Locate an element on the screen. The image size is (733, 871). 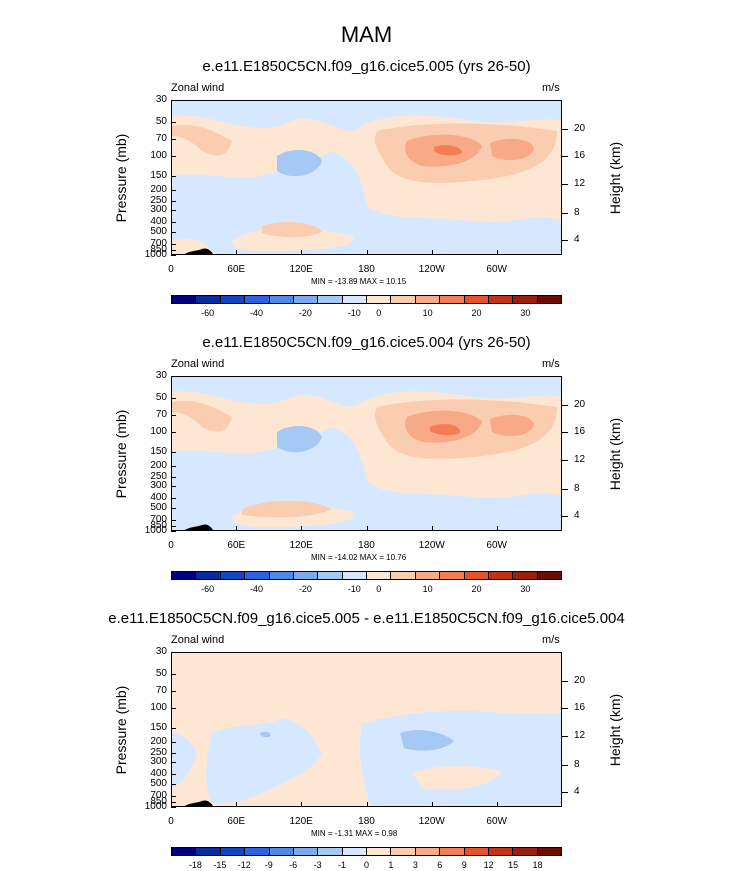
colorbar-label: 9 is located at coordinates (464, 865).